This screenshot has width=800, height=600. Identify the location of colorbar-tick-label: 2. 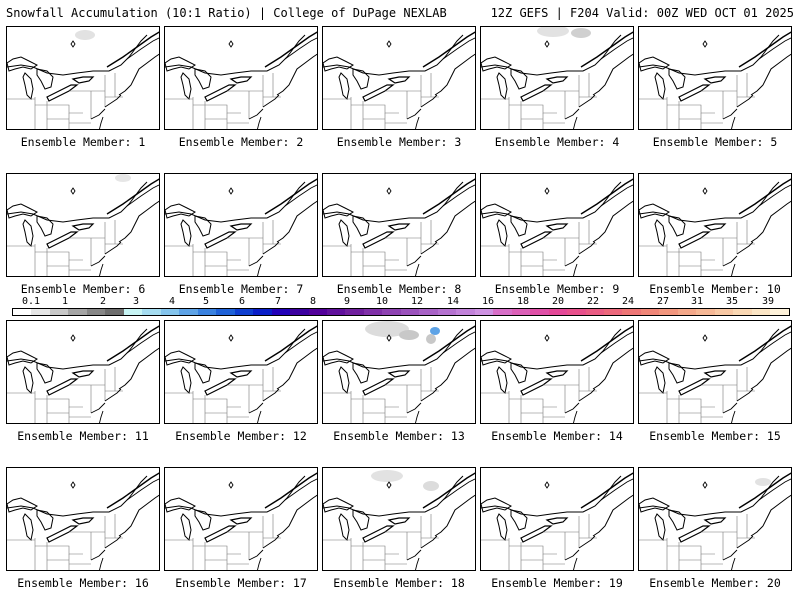
(103, 301).